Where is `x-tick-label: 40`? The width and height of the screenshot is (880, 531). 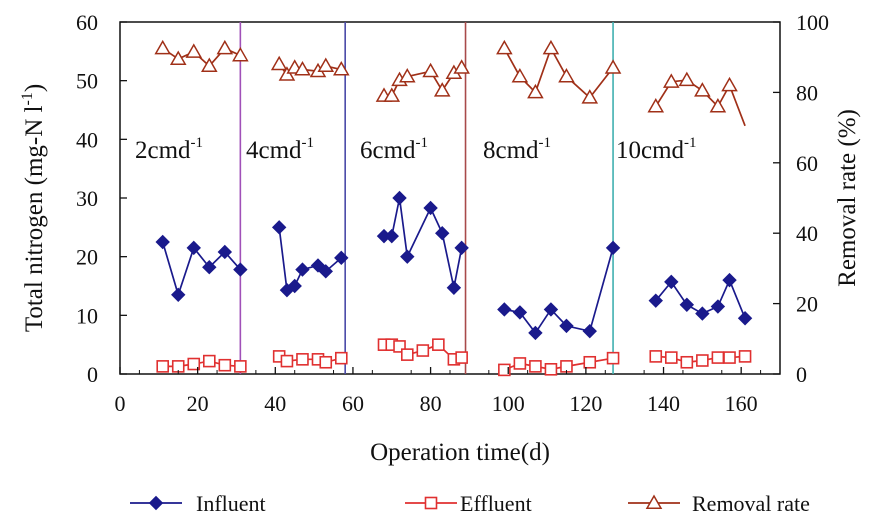 x-tick-label: 40 is located at coordinates (275, 403).